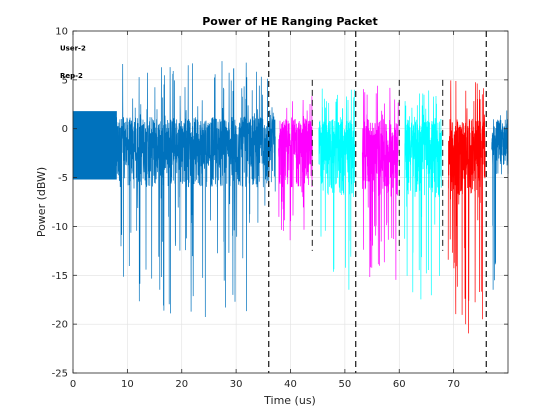 The height and width of the screenshot is (420, 560). I want to click on y-tick-label: -15, so click(60, 276).